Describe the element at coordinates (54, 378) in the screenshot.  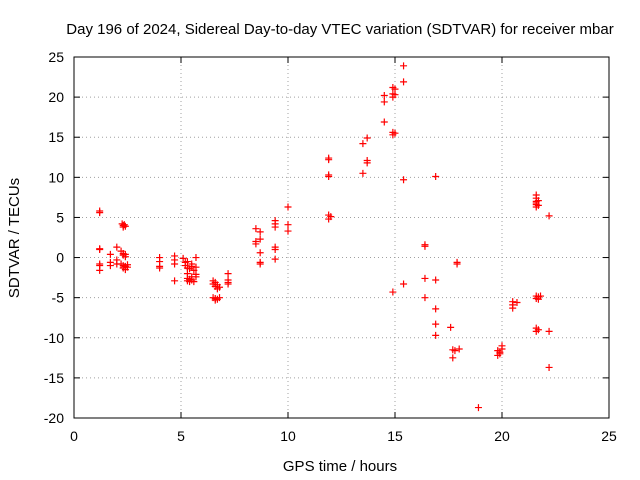
I see `y-tick-label: -15` at that location.